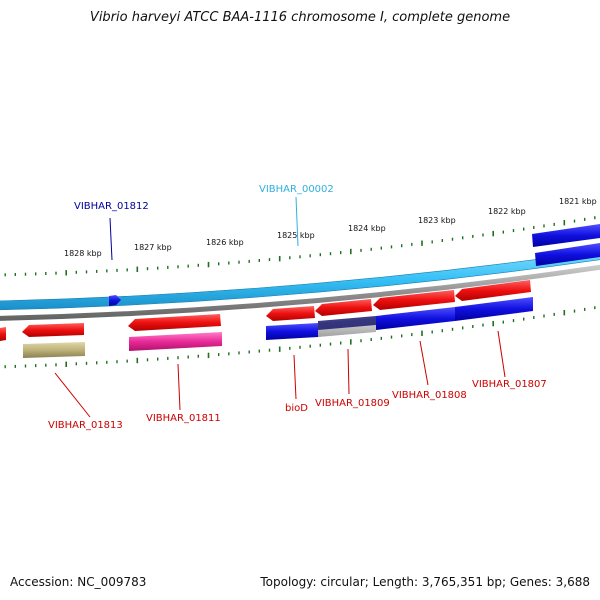 The image size is (600, 600). I want to click on tick-label: 1825 kbp, so click(296, 235).